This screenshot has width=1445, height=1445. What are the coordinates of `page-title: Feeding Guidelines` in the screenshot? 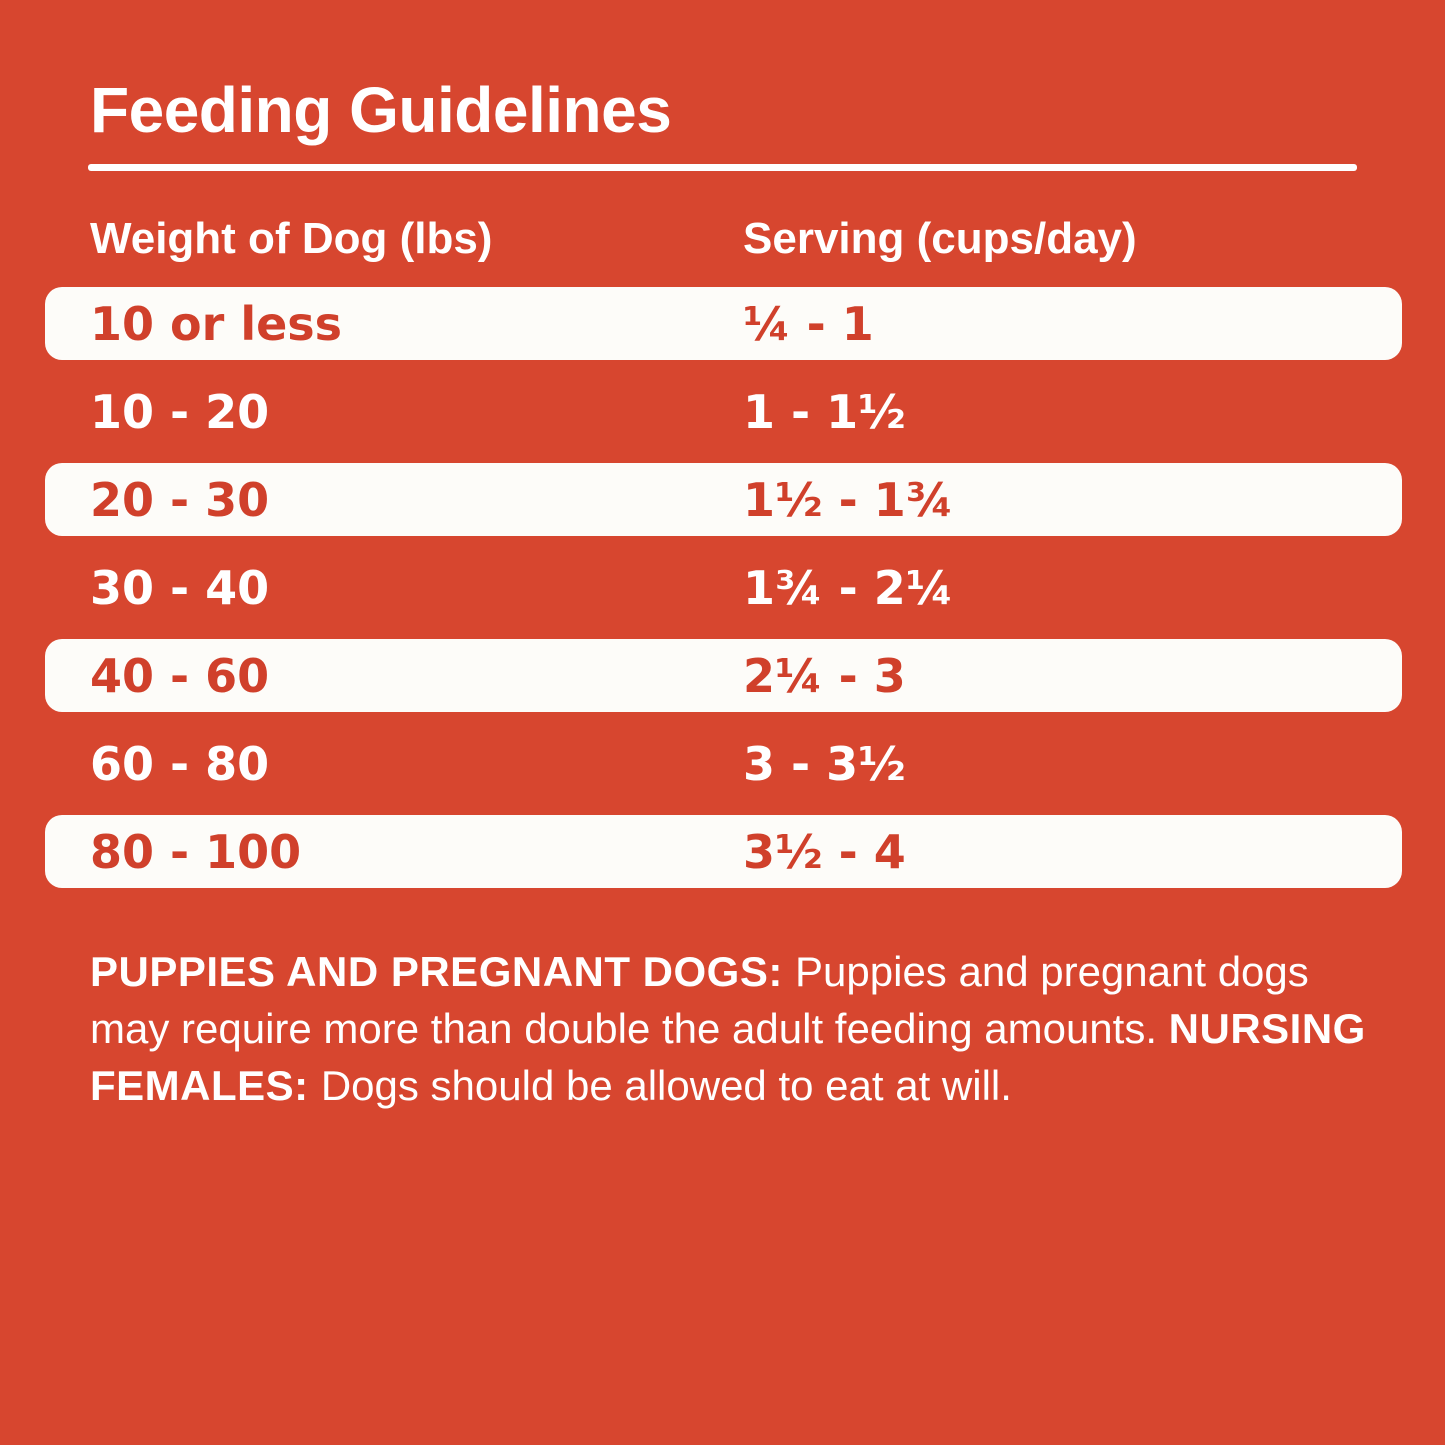 It's located at (381, 110).